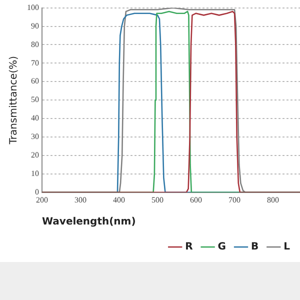 The width and height of the screenshot is (300, 300). Describe the element at coordinates (89, 222) in the screenshot. I see `x-axis-title: Wavelength(nm)` at that location.